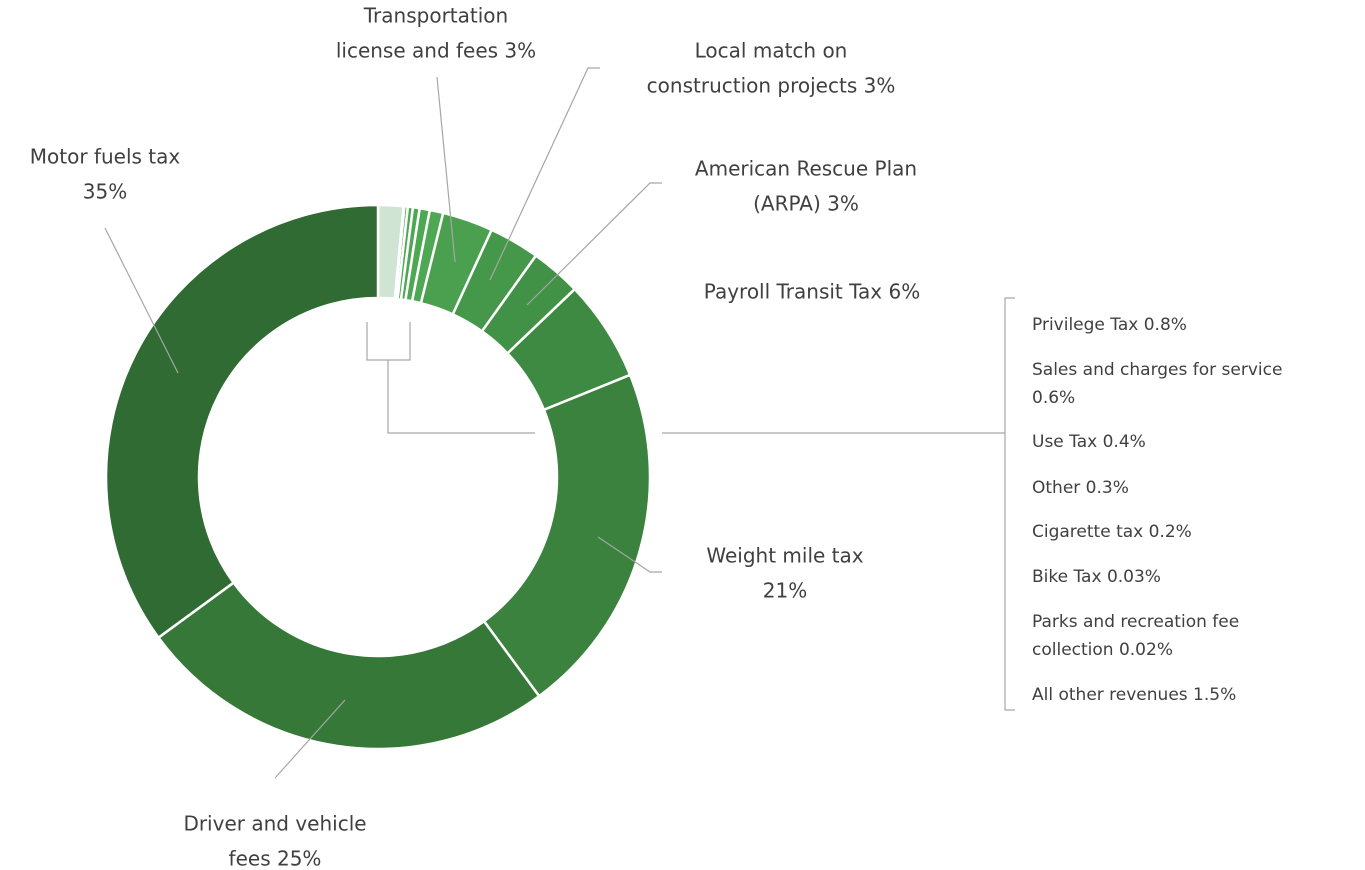 Image resolution: width=1365 pixels, height=870 pixels. What do you see at coordinates (1089, 442) in the screenshot?
I see `slice-label: Use Tax 0.4%` at bounding box center [1089, 442].